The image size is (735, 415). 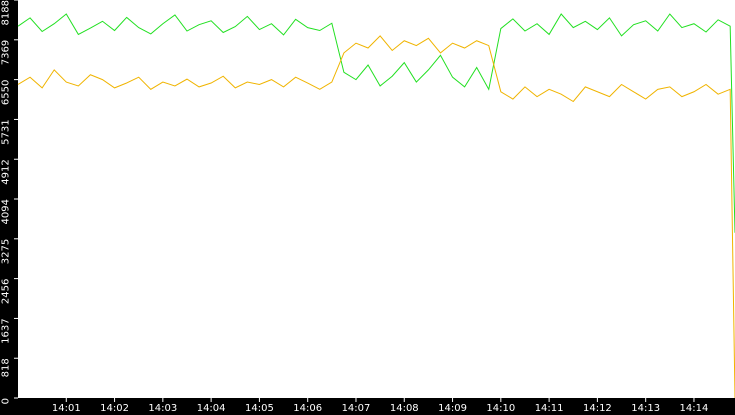 I want to click on y-axis-strip, so click(x=9, y=207).